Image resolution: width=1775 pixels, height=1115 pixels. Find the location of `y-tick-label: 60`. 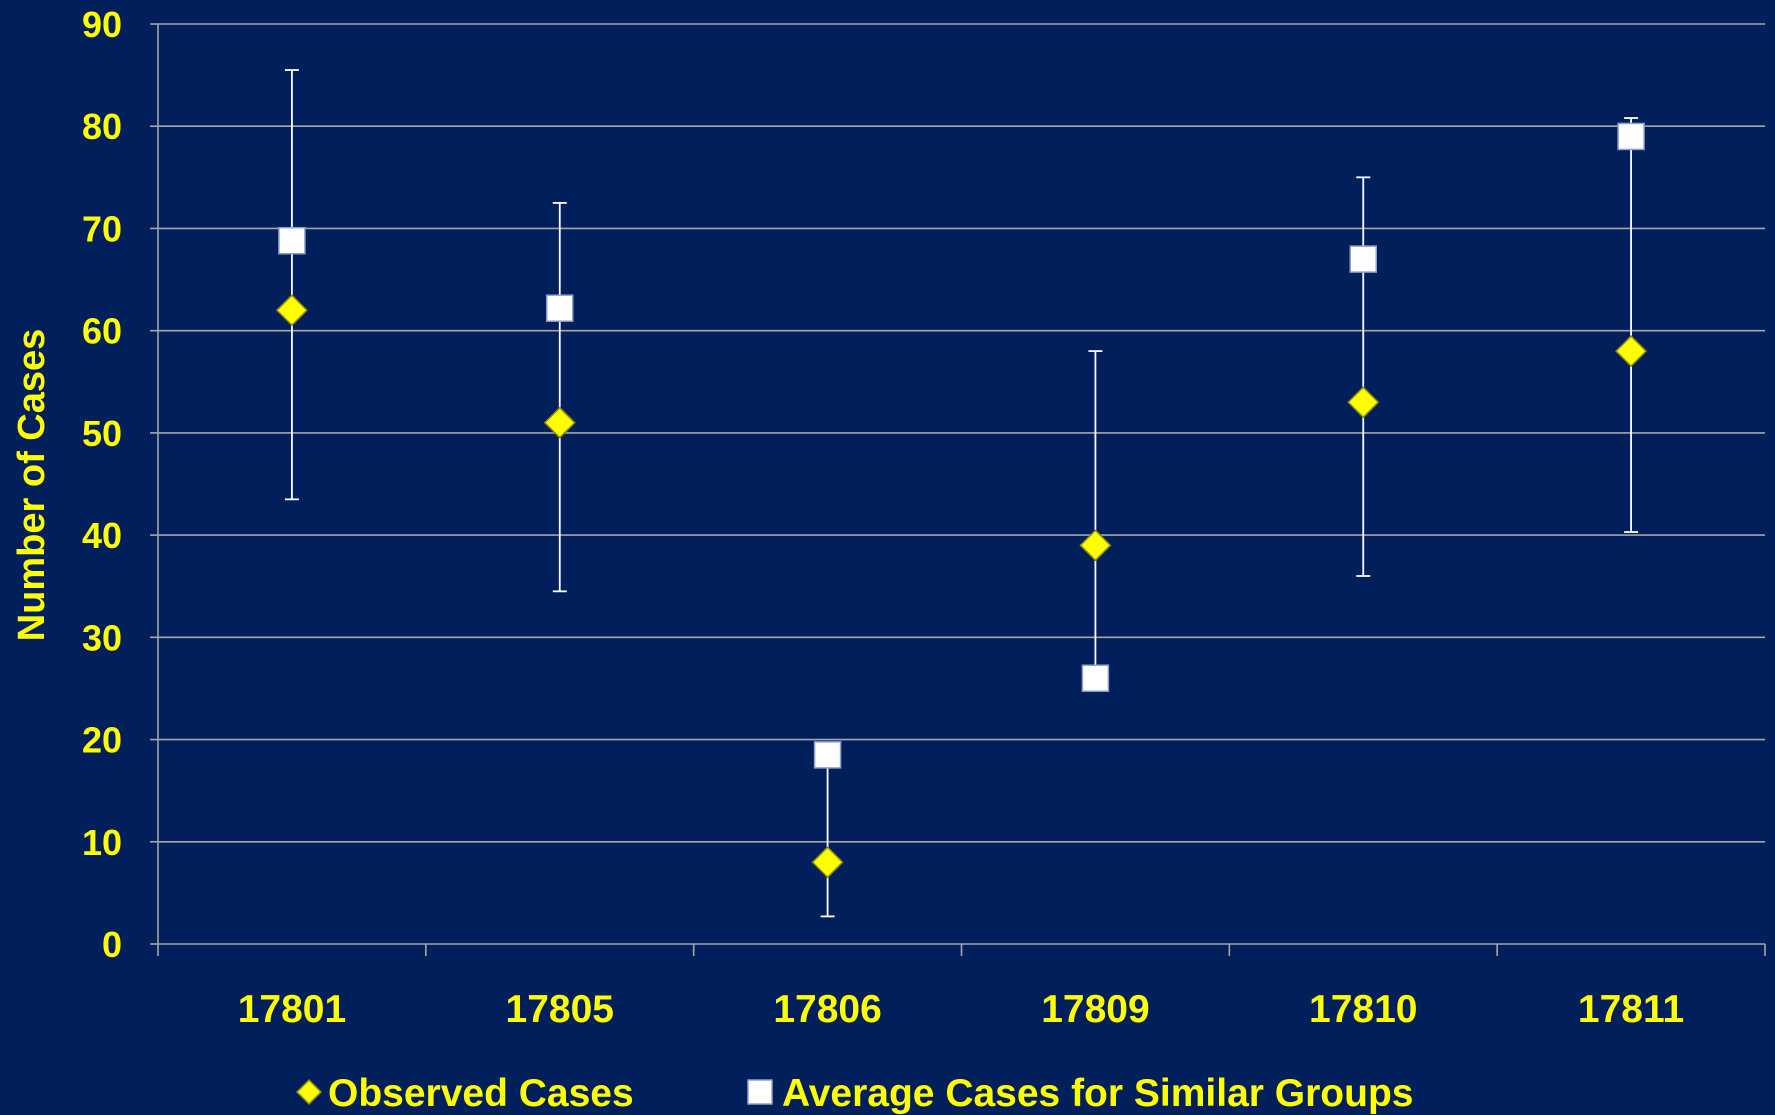

y-tick-label: 60 is located at coordinates (102, 331).